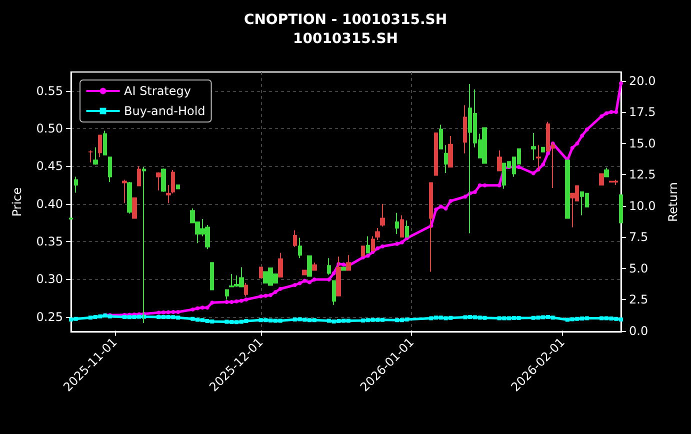  I want to click on legend-label: AI Strategy, so click(157, 91).